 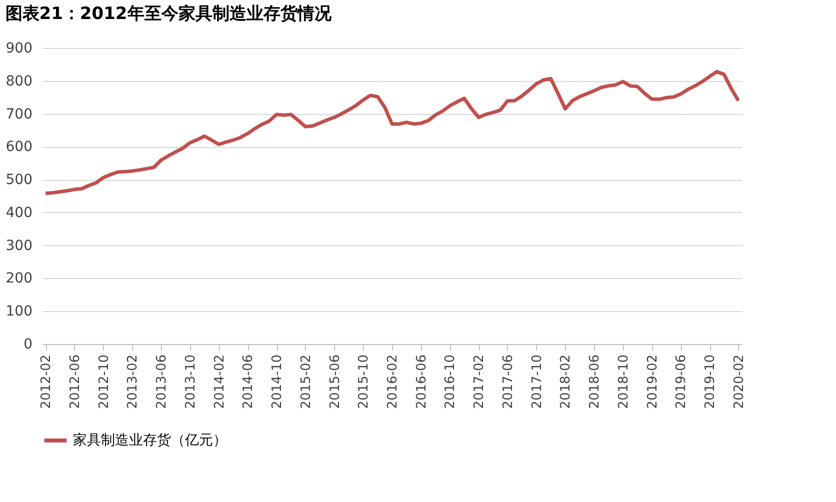 I want to click on x-tick-label: 2016-06, so click(x=422, y=381).